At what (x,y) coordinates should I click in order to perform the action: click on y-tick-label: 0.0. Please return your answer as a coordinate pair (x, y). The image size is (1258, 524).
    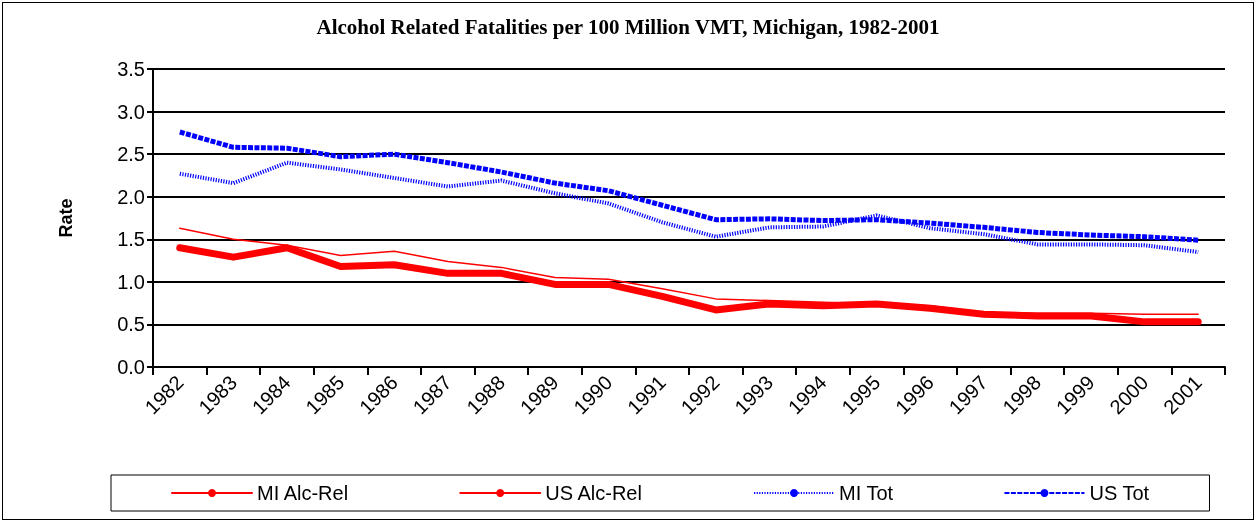
    Looking at the image, I should click on (131, 367).